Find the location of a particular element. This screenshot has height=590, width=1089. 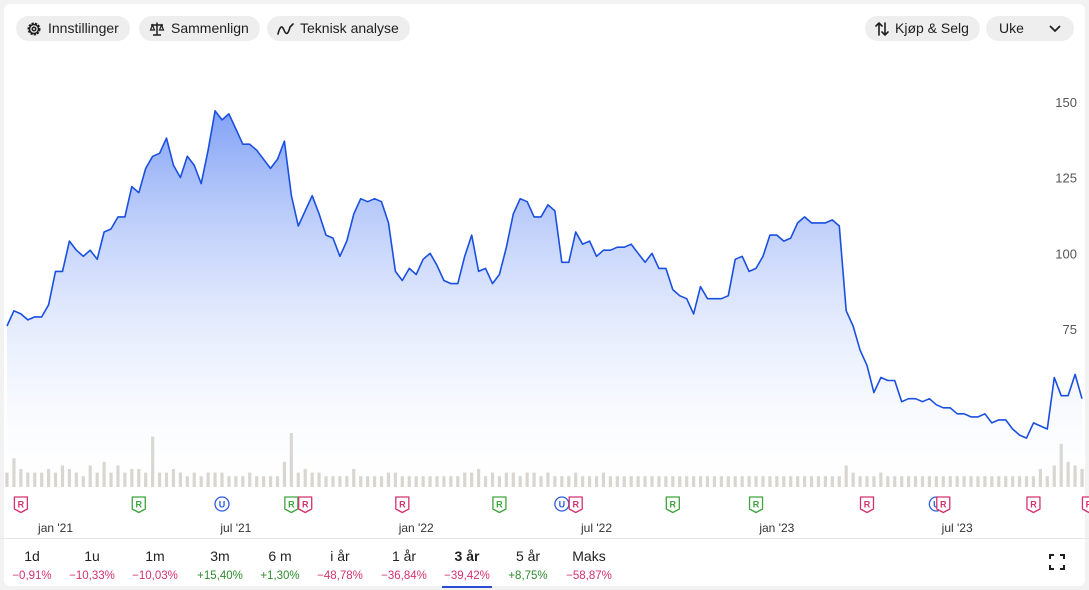

period-change: −0,91% is located at coordinates (32, 576).